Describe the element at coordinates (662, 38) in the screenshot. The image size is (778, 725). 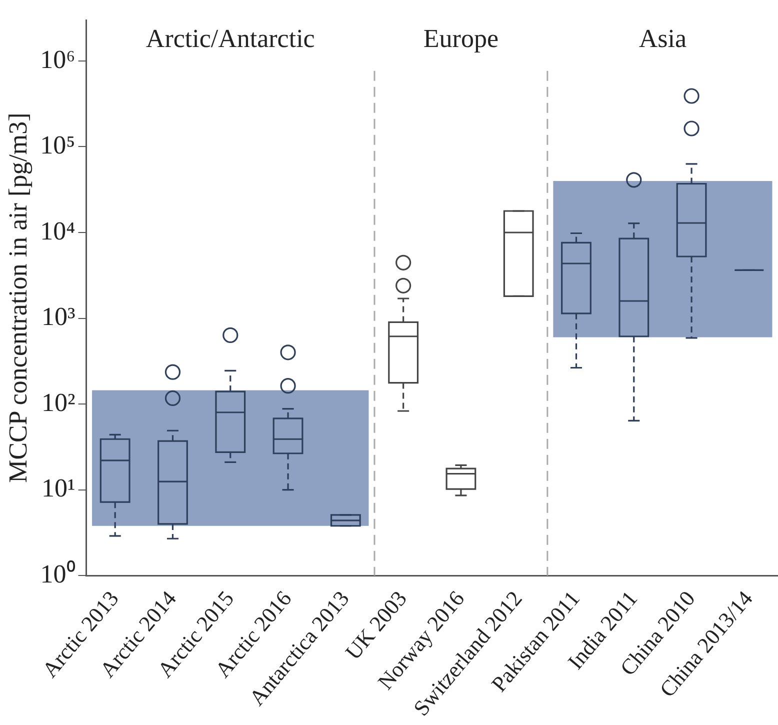
I see `annotation: Asia` at that location.